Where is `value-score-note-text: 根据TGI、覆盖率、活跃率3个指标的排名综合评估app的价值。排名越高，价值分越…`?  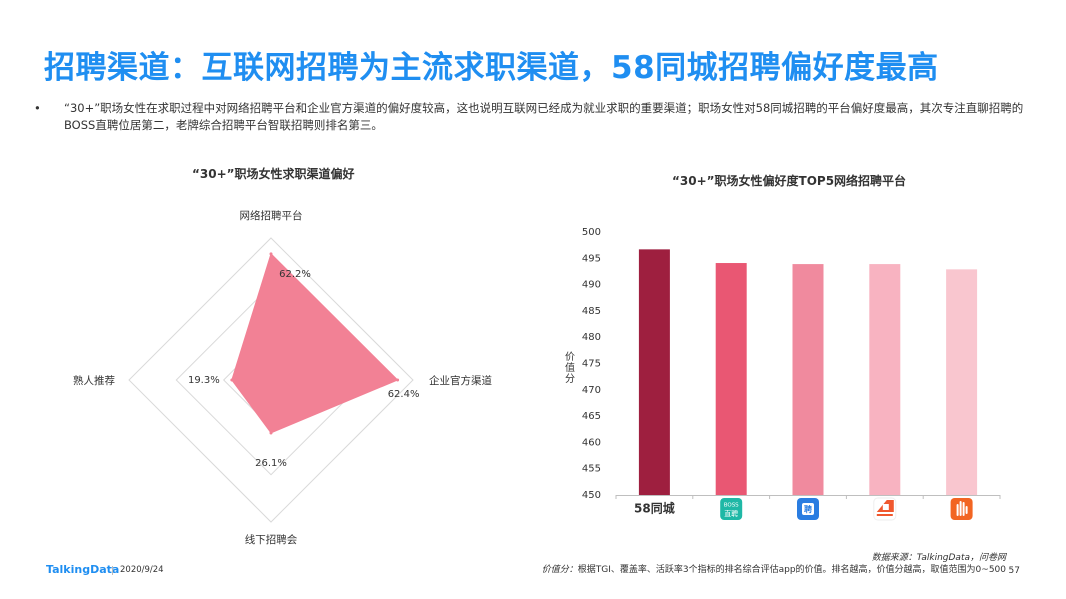 value-score-note-text: 根据TGI、覆盖率、活跃率3个指标的排名综合评估app的价值。排名越高，价值分越… is located at coordinates (791, 570).